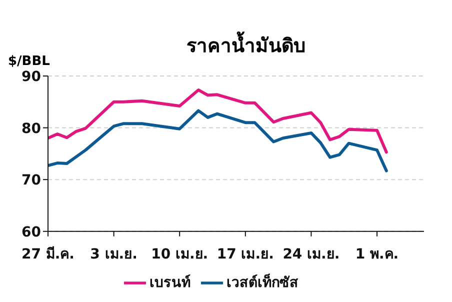 Image resolution: width=452 pixels, height=302 pixels. What do you see at coordinates (311, 254) in the screenshot?
I see `x-tick-label: 24 เม.ย.` at bounding box center [311, 254].